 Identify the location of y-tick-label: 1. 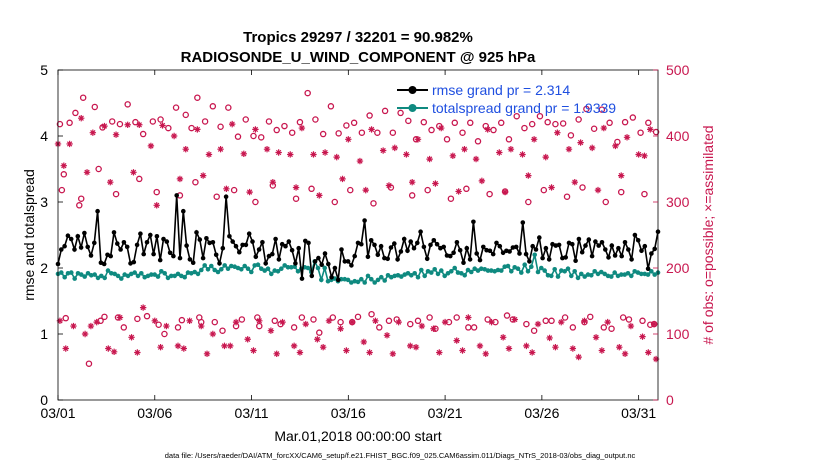
(44, 334).